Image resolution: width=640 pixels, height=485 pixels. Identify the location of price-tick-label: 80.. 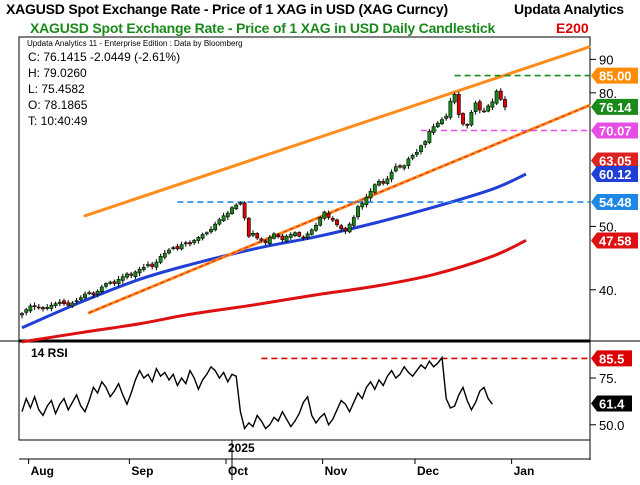
(608, 93).